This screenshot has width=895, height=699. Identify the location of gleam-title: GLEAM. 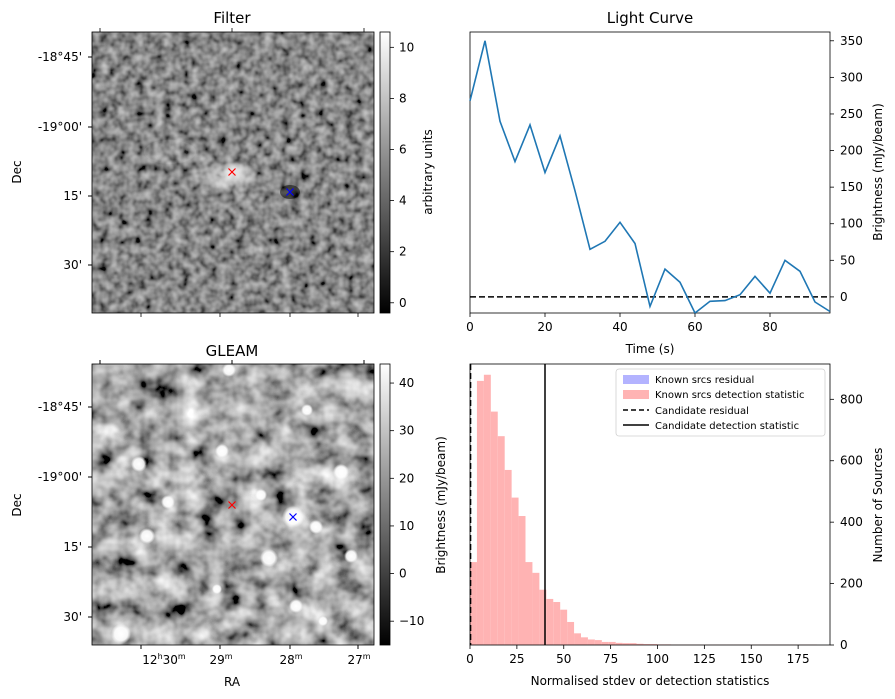
(232, 351).